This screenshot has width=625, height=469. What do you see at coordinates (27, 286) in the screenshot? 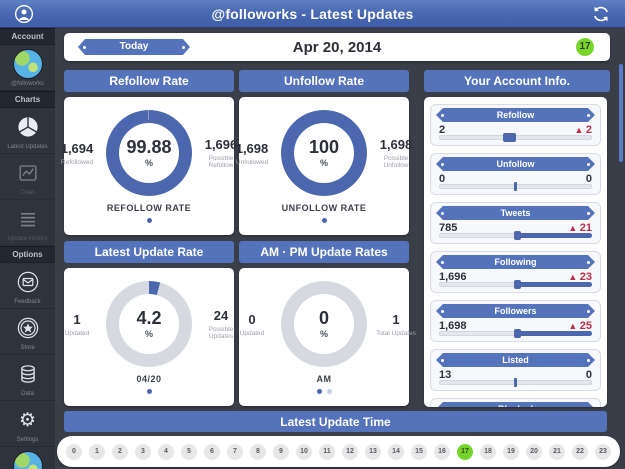
I see `sidebar-item-feedback: Feedback` at bounding box center [27, 286].